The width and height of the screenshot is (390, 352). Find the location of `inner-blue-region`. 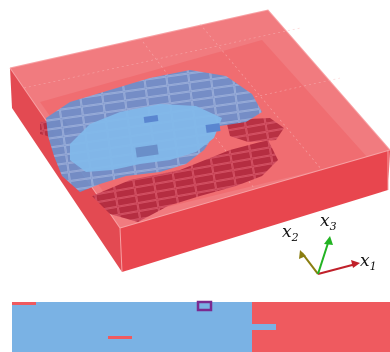

inner-blue-region is located at coordinates (146, 138).